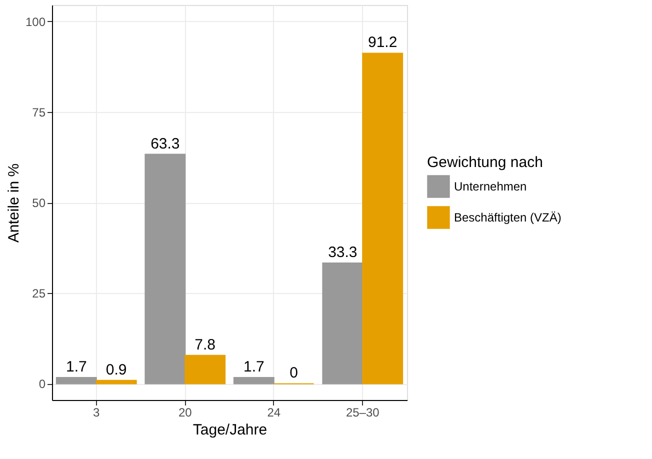 This screenshot has height=459, width=652. What do you see at coordinates (39, 293) in the screenshot?
I see `y-tick-label: 25` at bounding box center [39, 293].